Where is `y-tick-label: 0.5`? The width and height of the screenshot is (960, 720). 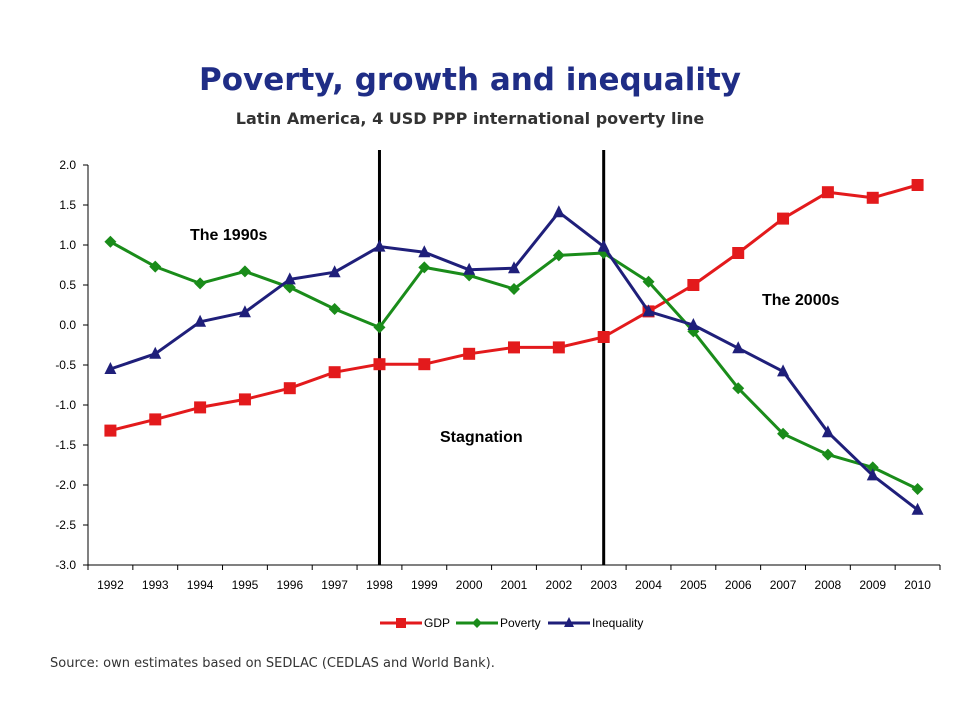
y-tick-label: 0.5 is located at coordinates (67, 285).